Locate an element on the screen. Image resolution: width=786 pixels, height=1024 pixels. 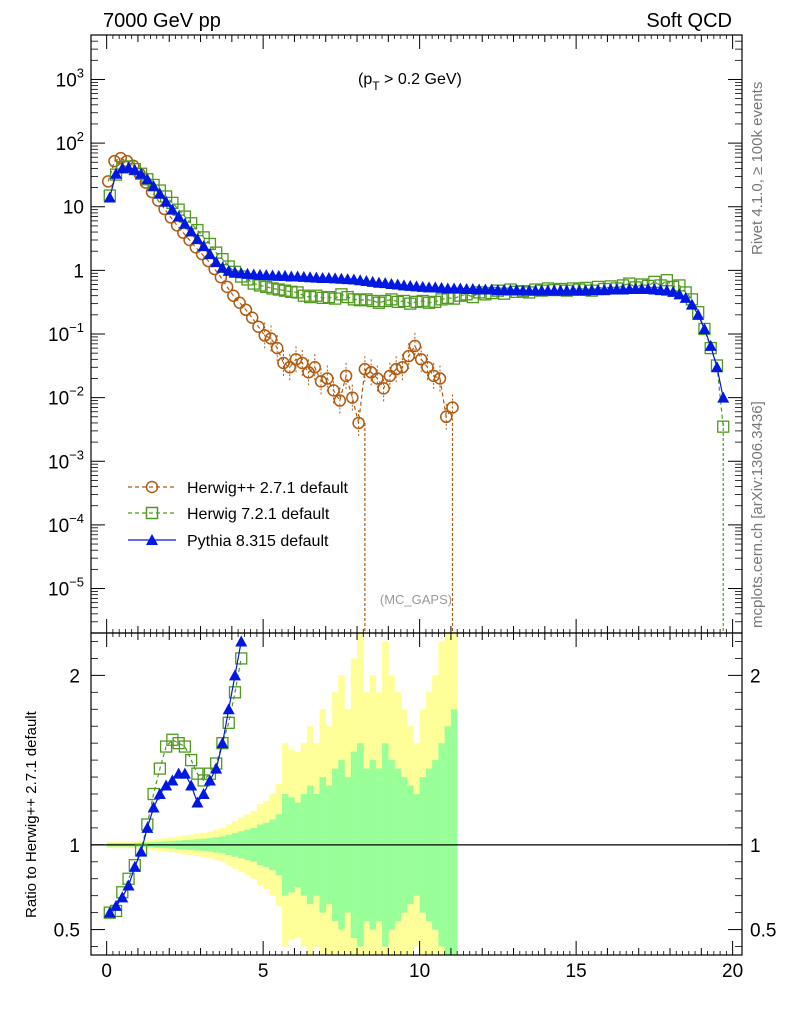
legend-marker-pythia is located at coordinates (152, 539).